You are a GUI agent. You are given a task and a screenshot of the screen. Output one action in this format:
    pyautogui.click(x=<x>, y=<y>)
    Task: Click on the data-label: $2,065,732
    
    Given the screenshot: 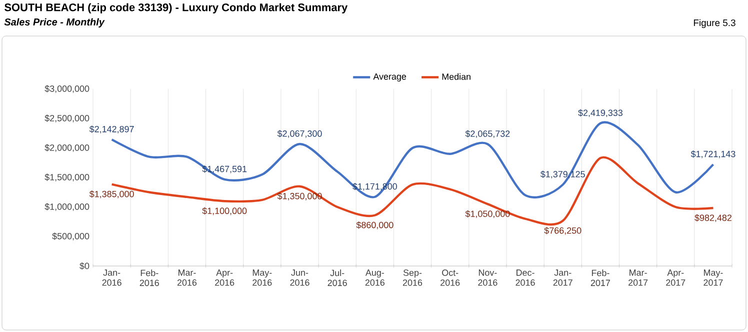 What is the action you would take?
    pyautogui.click(x=487, y=134)
    